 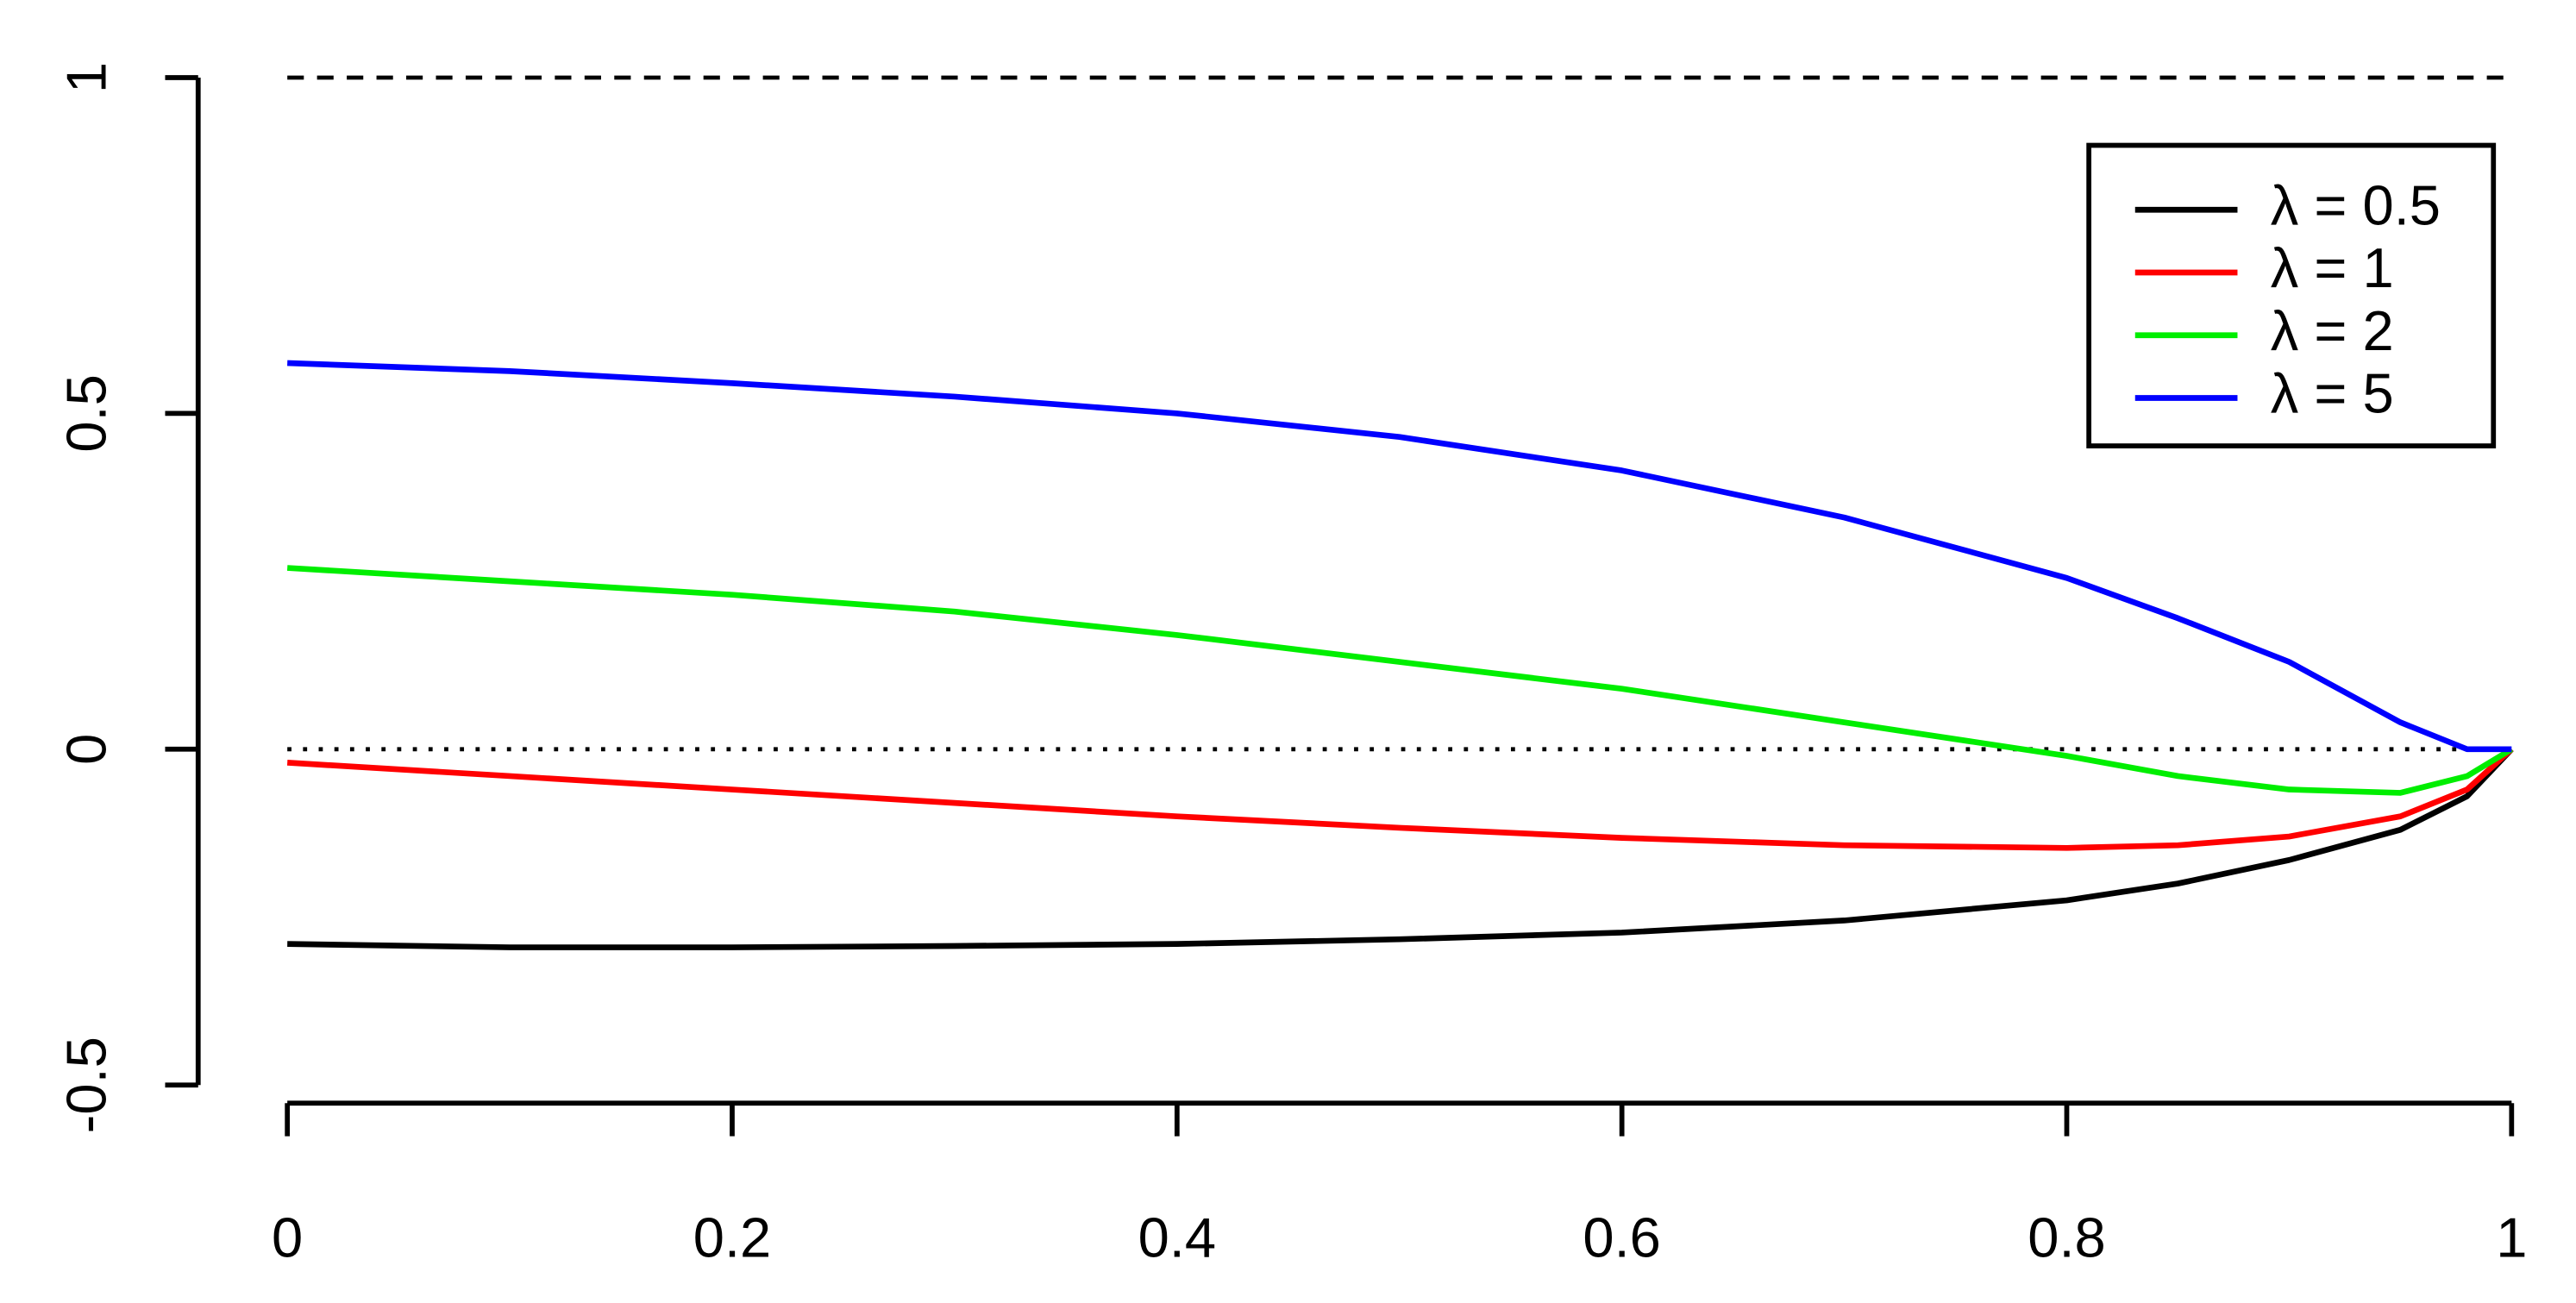 I want to click on y-tick-label: -0.5, so click(x=86, y=1085).